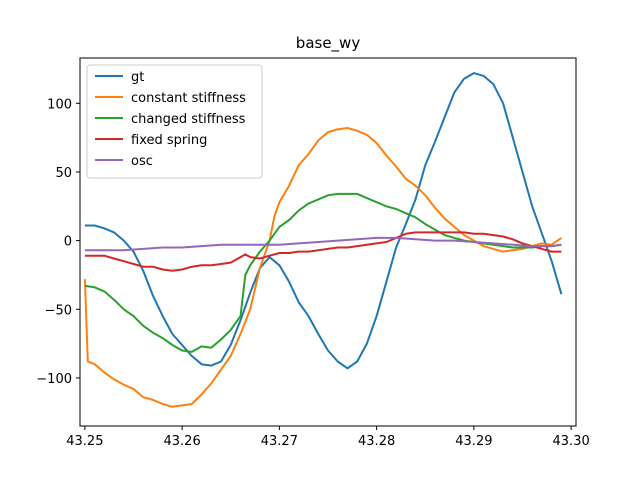 The width and height of the screenshot is (640, 480). What do you see at coordinates (54, 379) in the screenshot?
I see `y-tick-label: −100` at bounding box center [54, 379].